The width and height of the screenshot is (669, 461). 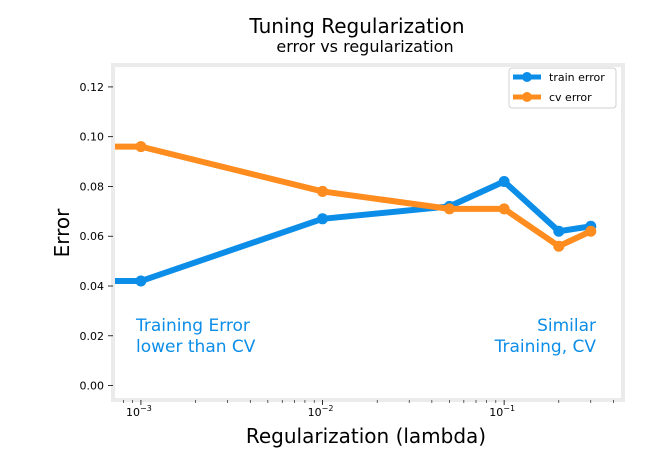 I want to click on legend-marker-train-error, so click(x=527, y=77).